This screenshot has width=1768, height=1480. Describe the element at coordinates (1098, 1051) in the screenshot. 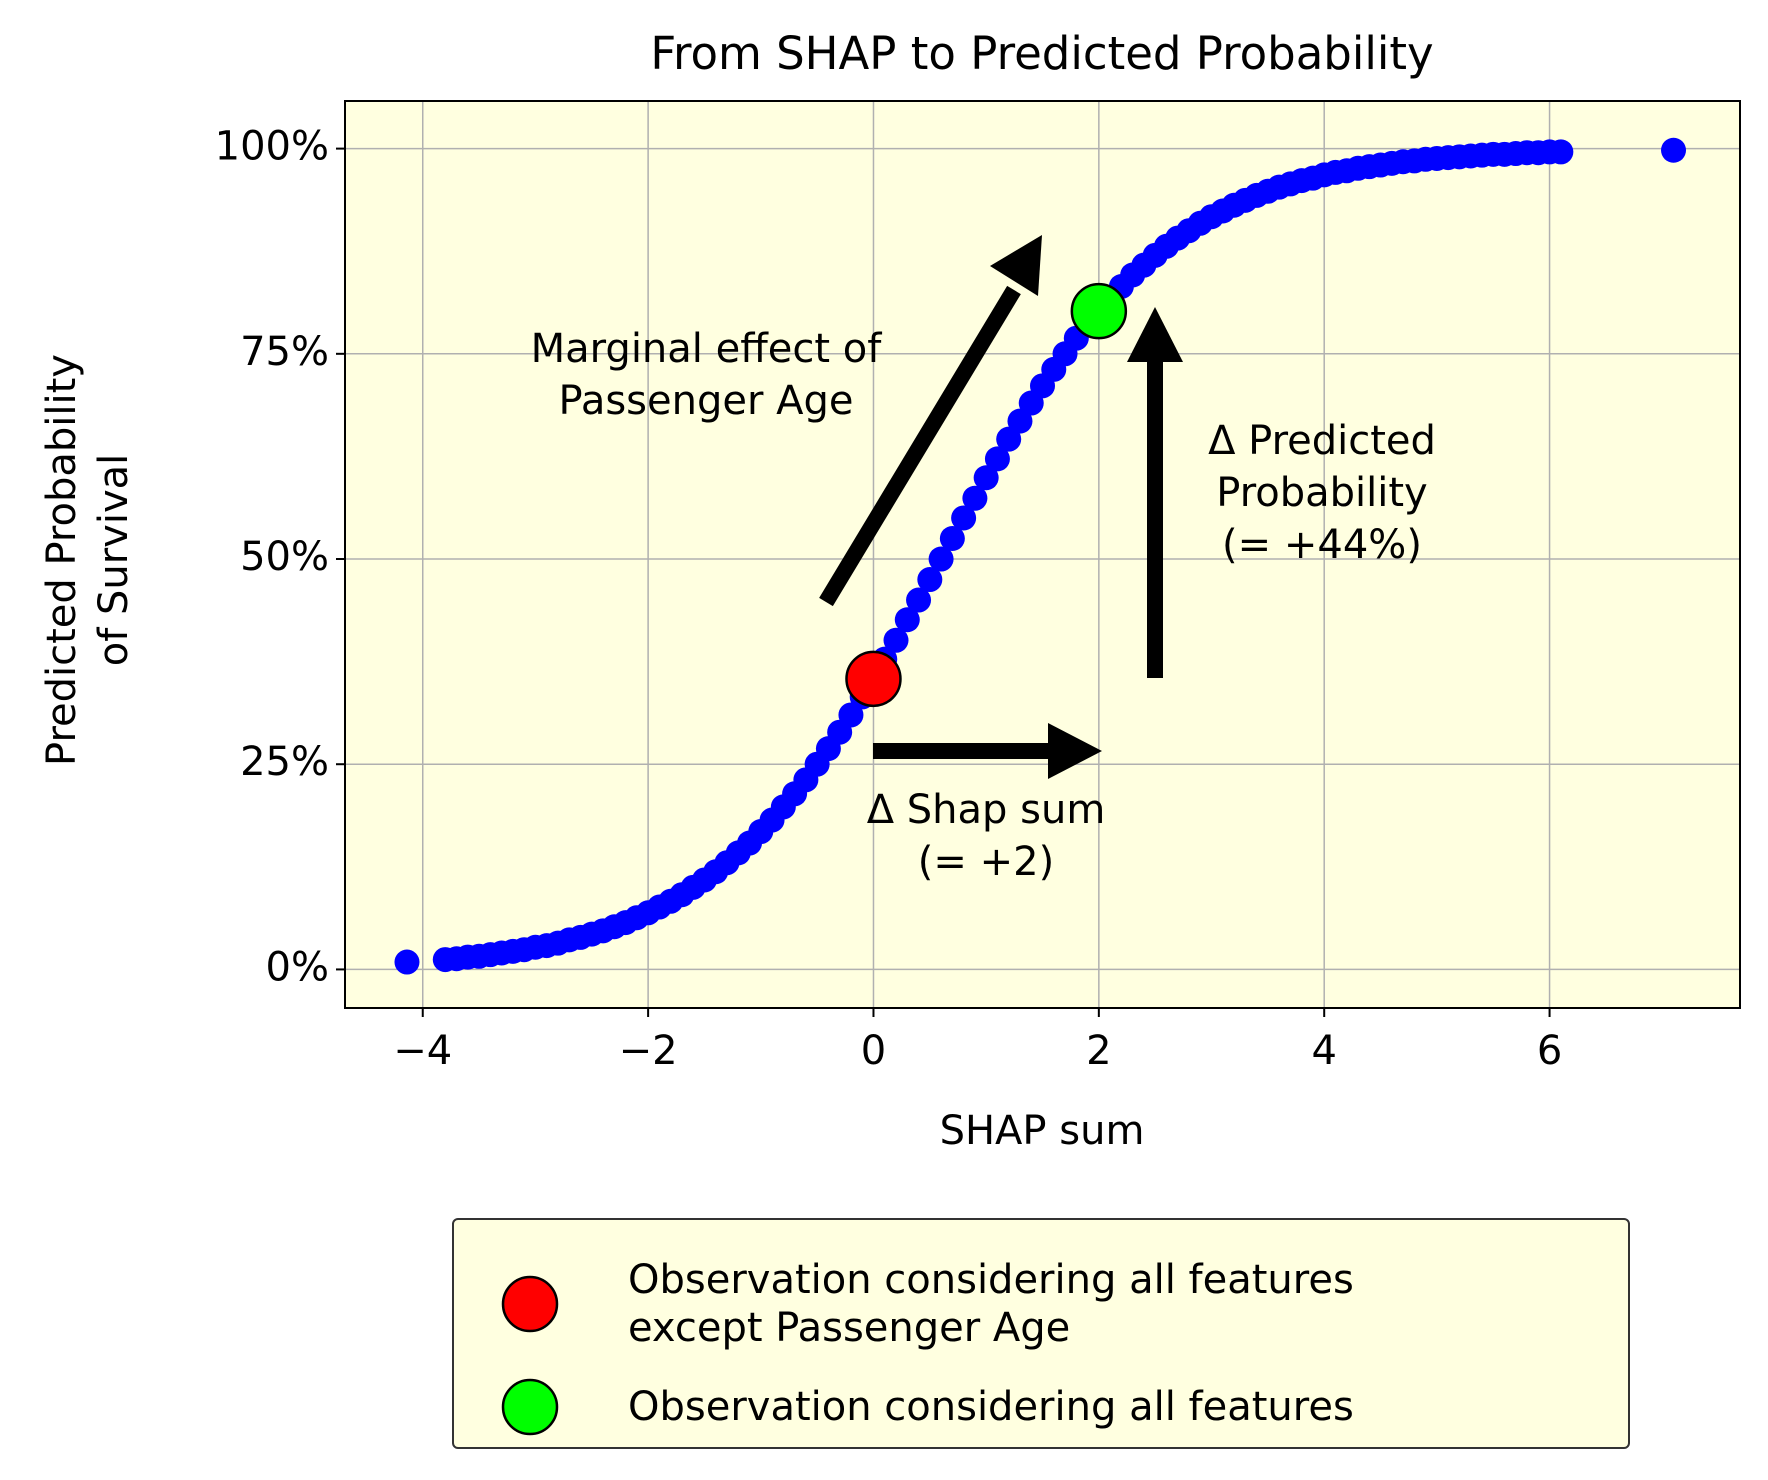

I see `x-tick-label: 2` at that location.